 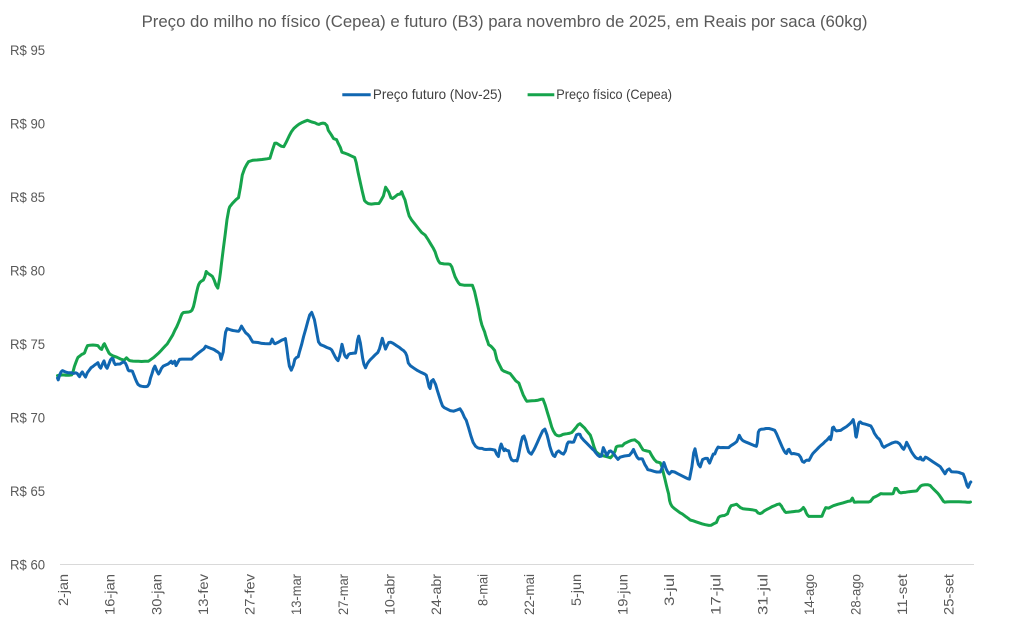 What do you see at coordinates (27, 50) in the screenshot?
I see `svg-text: R$ 95` at bounding box center [27, 50].